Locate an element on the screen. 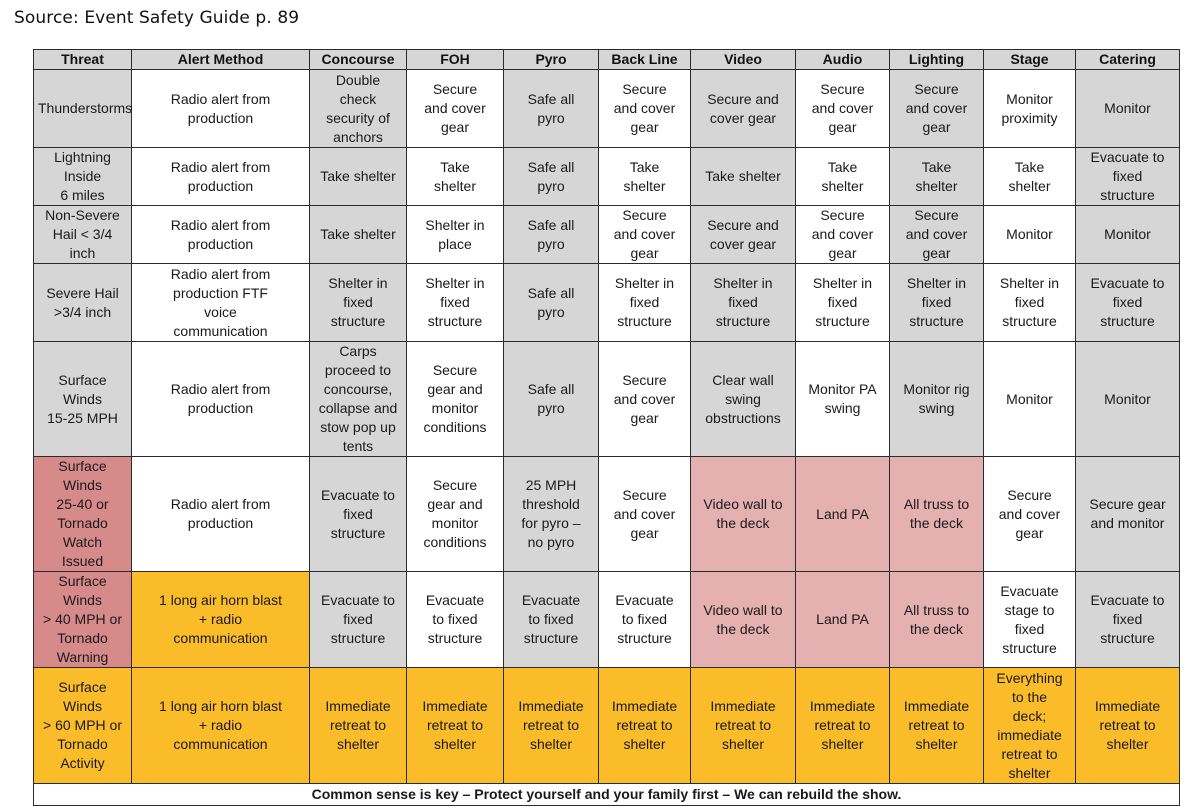  cell-text: 25 MPH threshold for pyro – no pyro is located at coordinates (551, 513).